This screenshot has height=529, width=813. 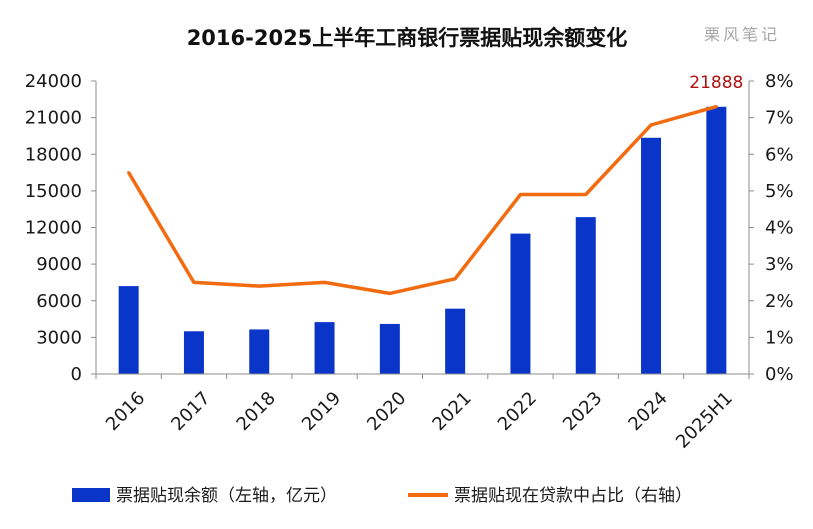 I want to click on bar-2022, so click(x=520, y=303).